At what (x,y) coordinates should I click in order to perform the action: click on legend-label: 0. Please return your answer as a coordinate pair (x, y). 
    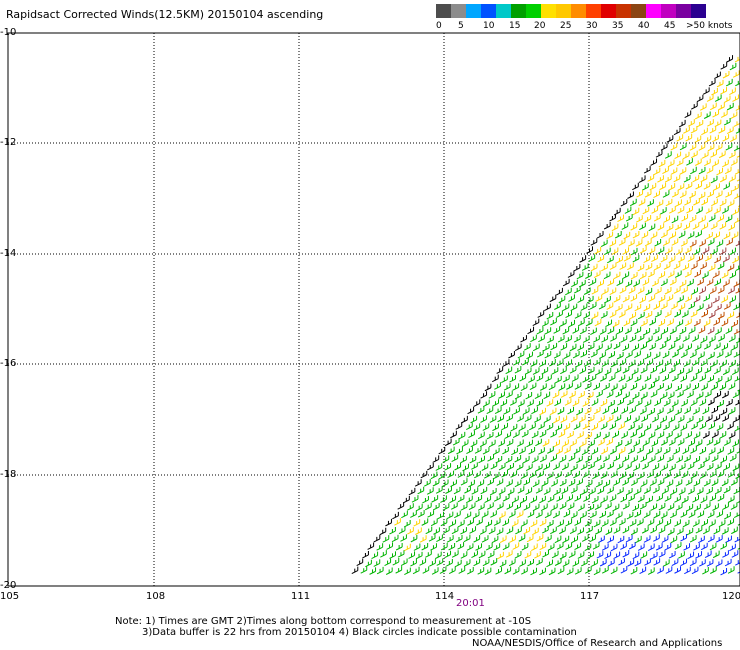
    Looking at the image, I should click on (439, 26).